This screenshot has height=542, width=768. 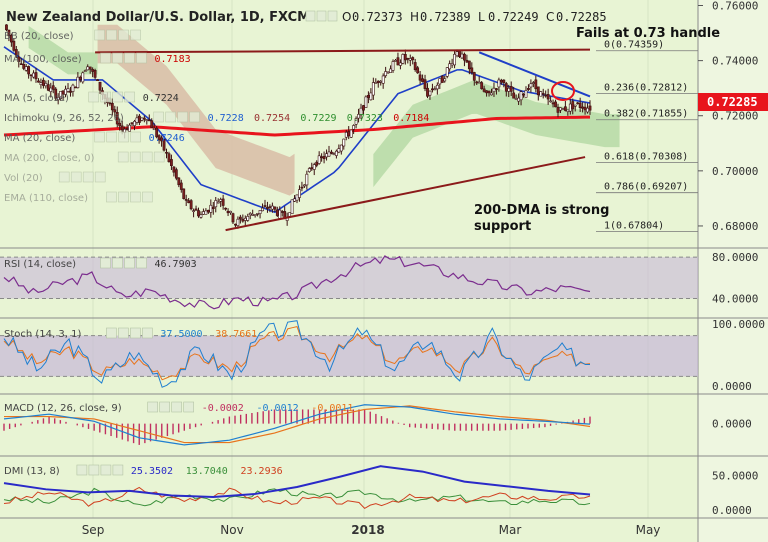 What do you see at coordinates (236, 334) in the screenshot?
I see `stoch-label-value: 38.7661` at bounding box center [236, 334].